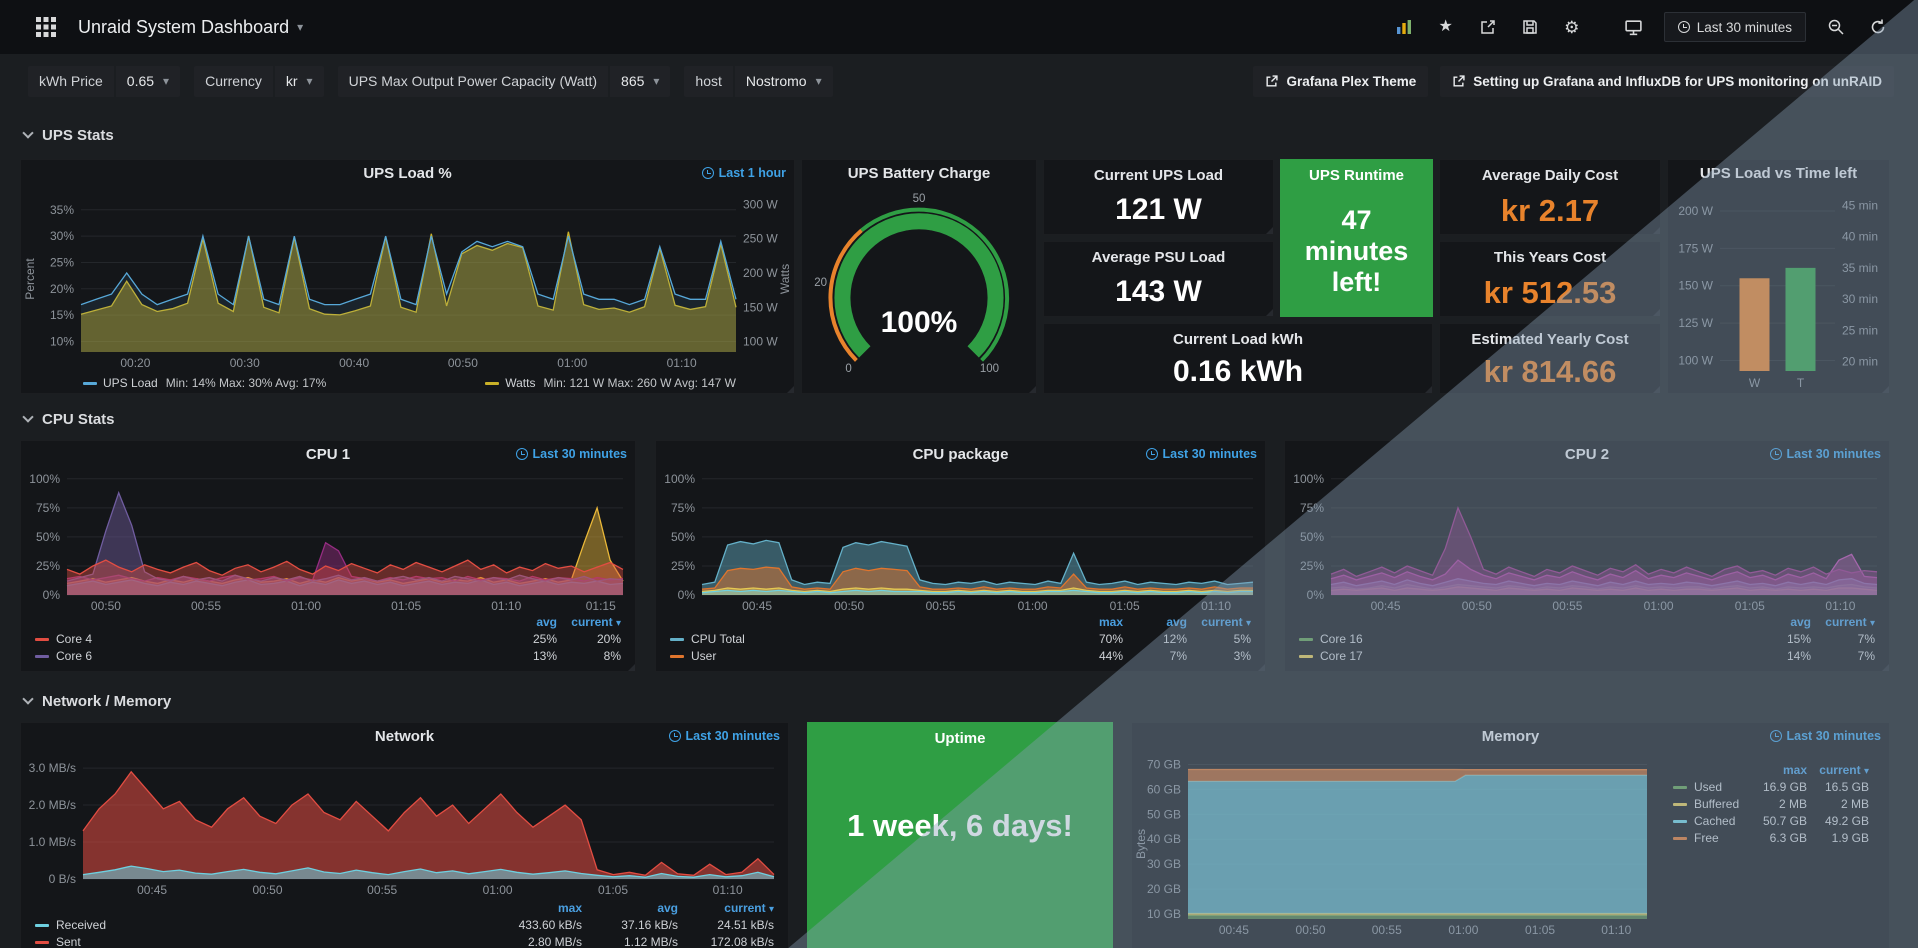  I want to click on panel-title: Uptime, so click(960, 738).